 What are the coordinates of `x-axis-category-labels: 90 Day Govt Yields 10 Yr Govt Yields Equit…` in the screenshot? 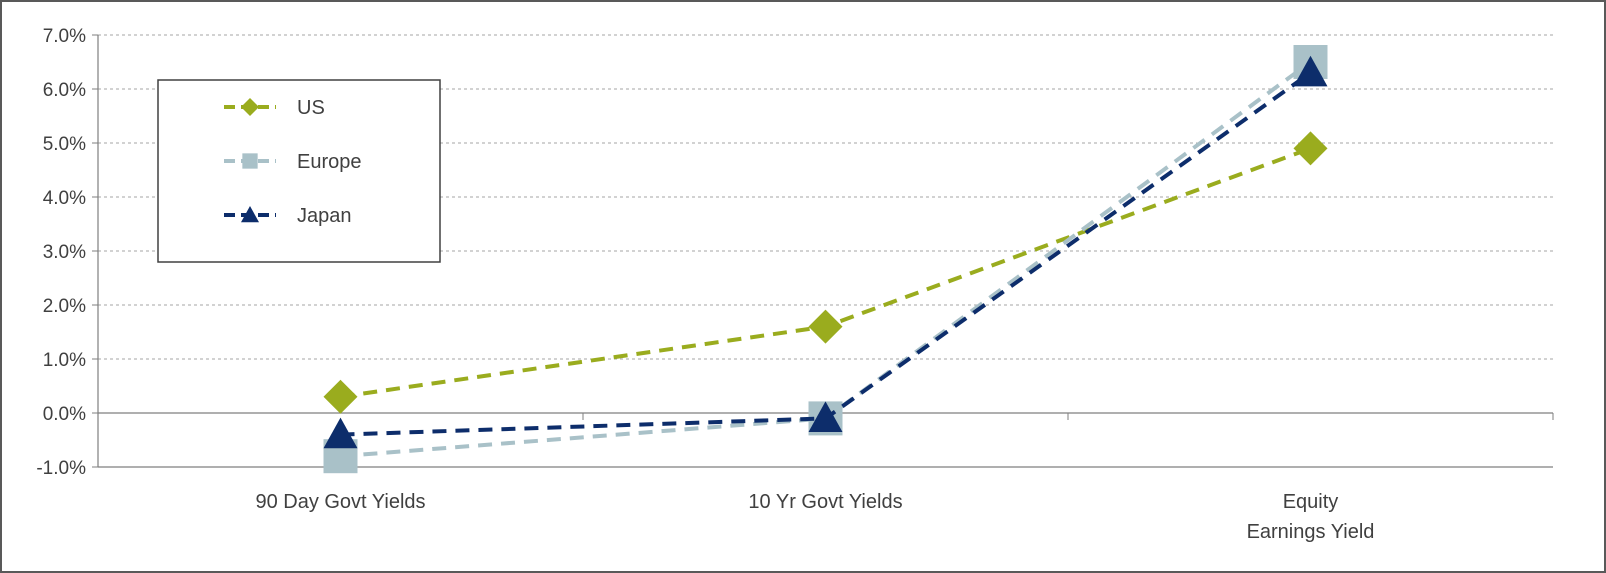 It's located at (814, 517).